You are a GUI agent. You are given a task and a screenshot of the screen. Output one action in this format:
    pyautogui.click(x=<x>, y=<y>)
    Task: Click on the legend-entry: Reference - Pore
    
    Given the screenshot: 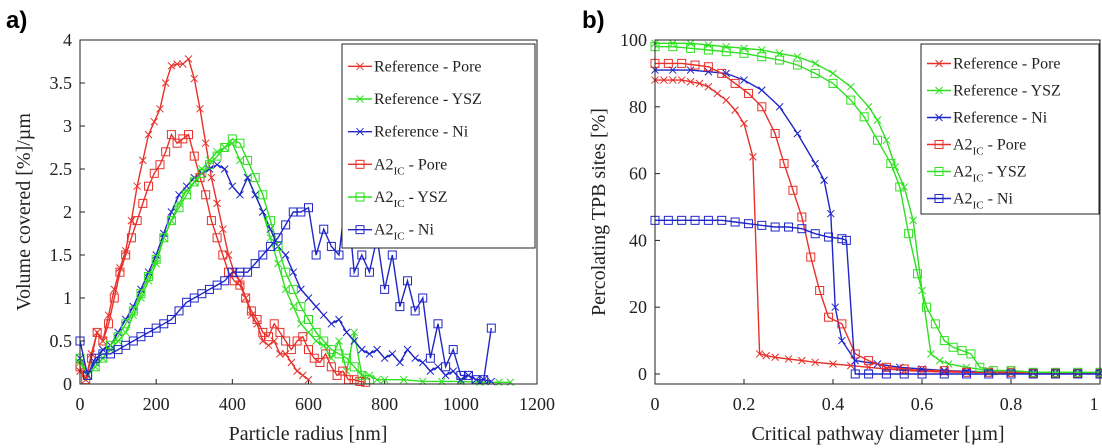 What is the action you would take?
    pyautogui.click(x=415, y=66)
    